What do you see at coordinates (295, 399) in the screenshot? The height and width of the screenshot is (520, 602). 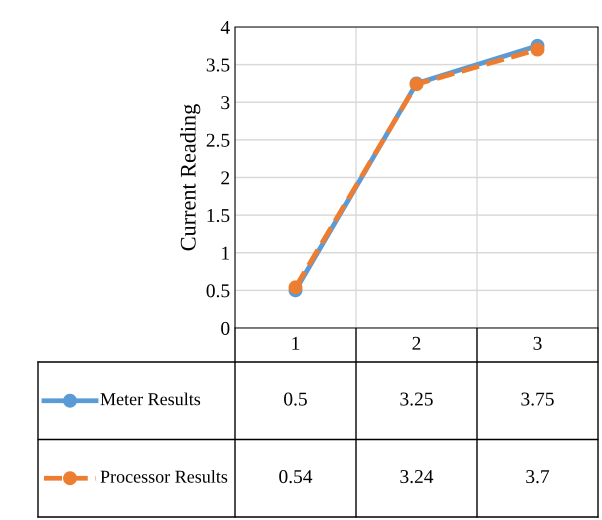 I see `data-label: 0.5` at bounding box center [295, 399].